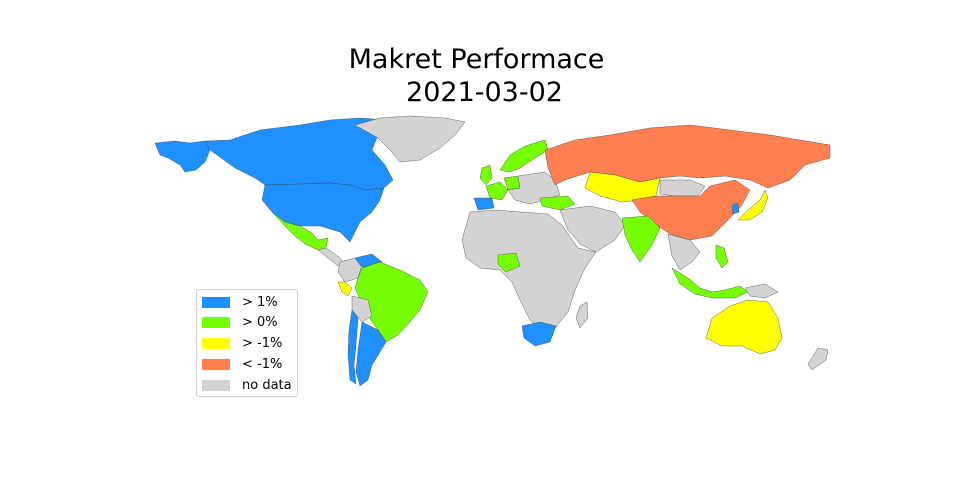  What do you see at coordinates (524, 156) in the screenshot?
I see `region-scandinavia` at bounding box center [524, 156].